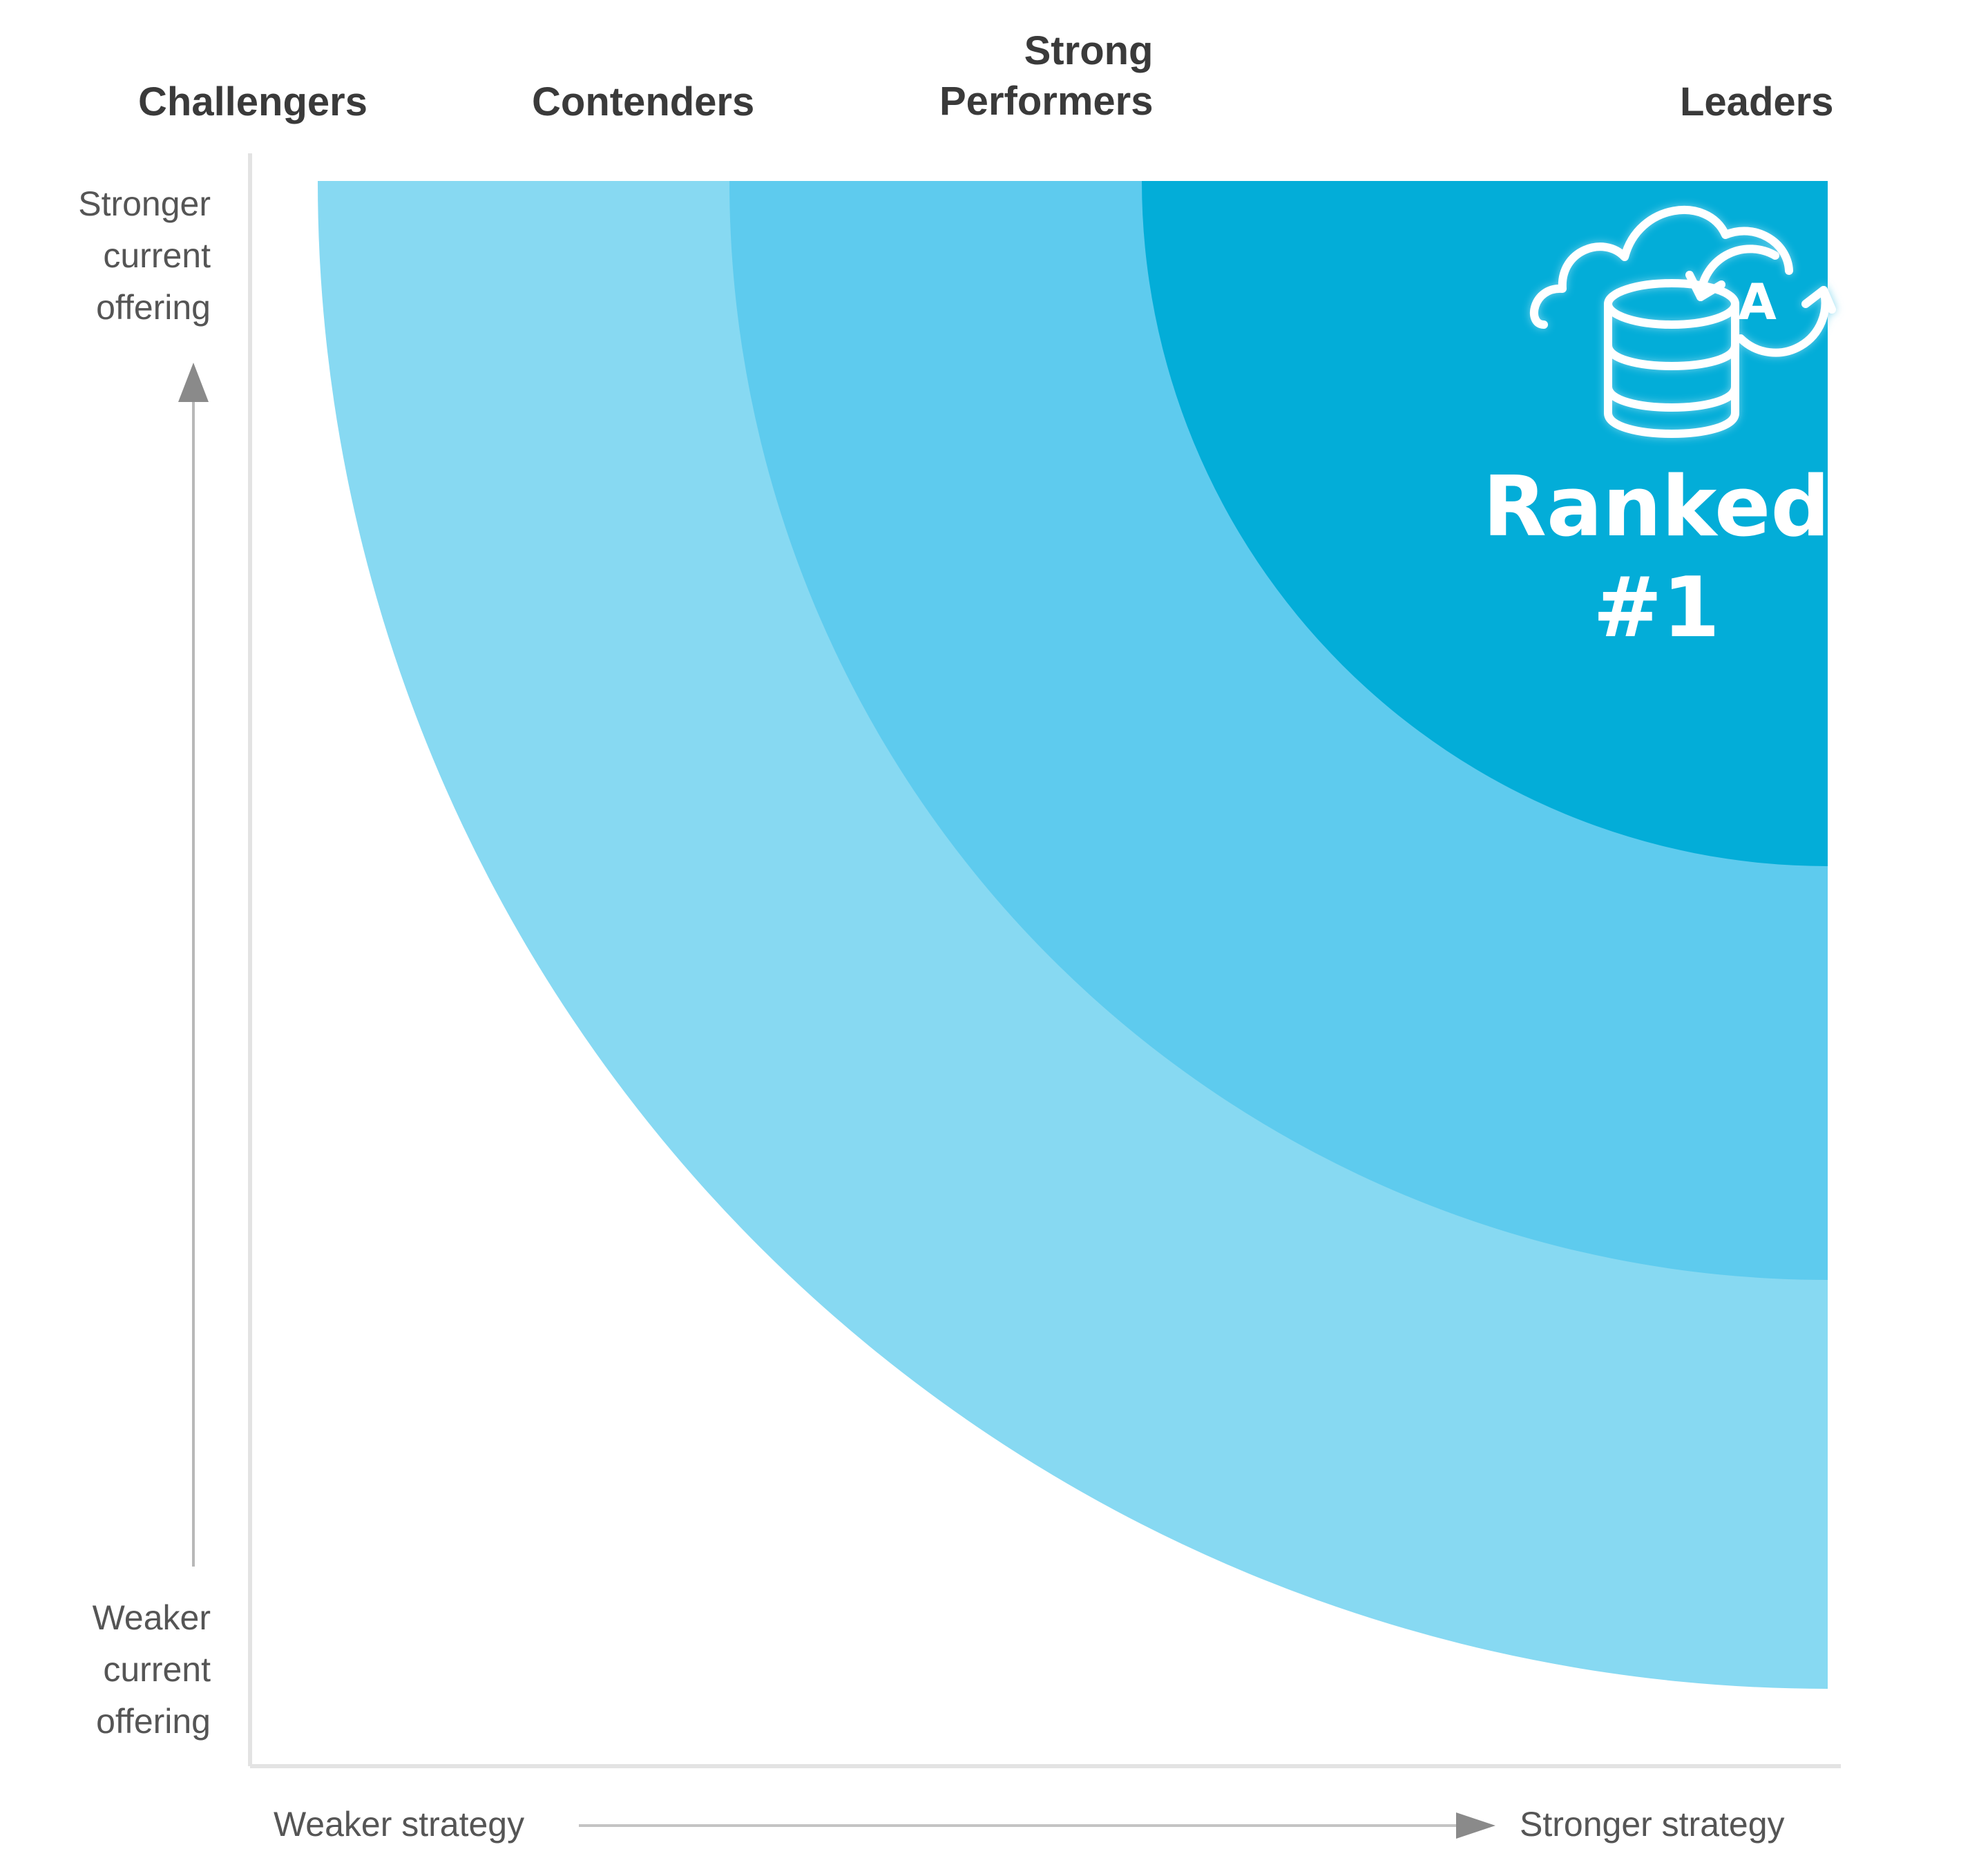 The height and width of the screenshot is (1876, 1970). What do you see at coordinates (194, 382) in the screenshot?
I see `y-axis-arrowhead` at bounding box center [194, 382].